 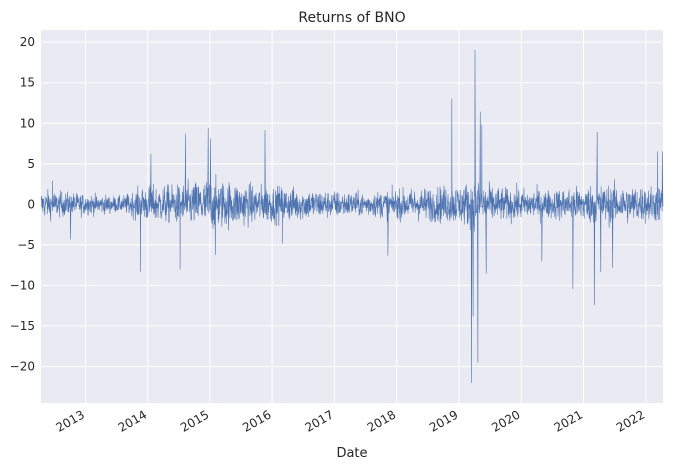 I want to click on y-tick-label: 10, so click(x=27, y=123).